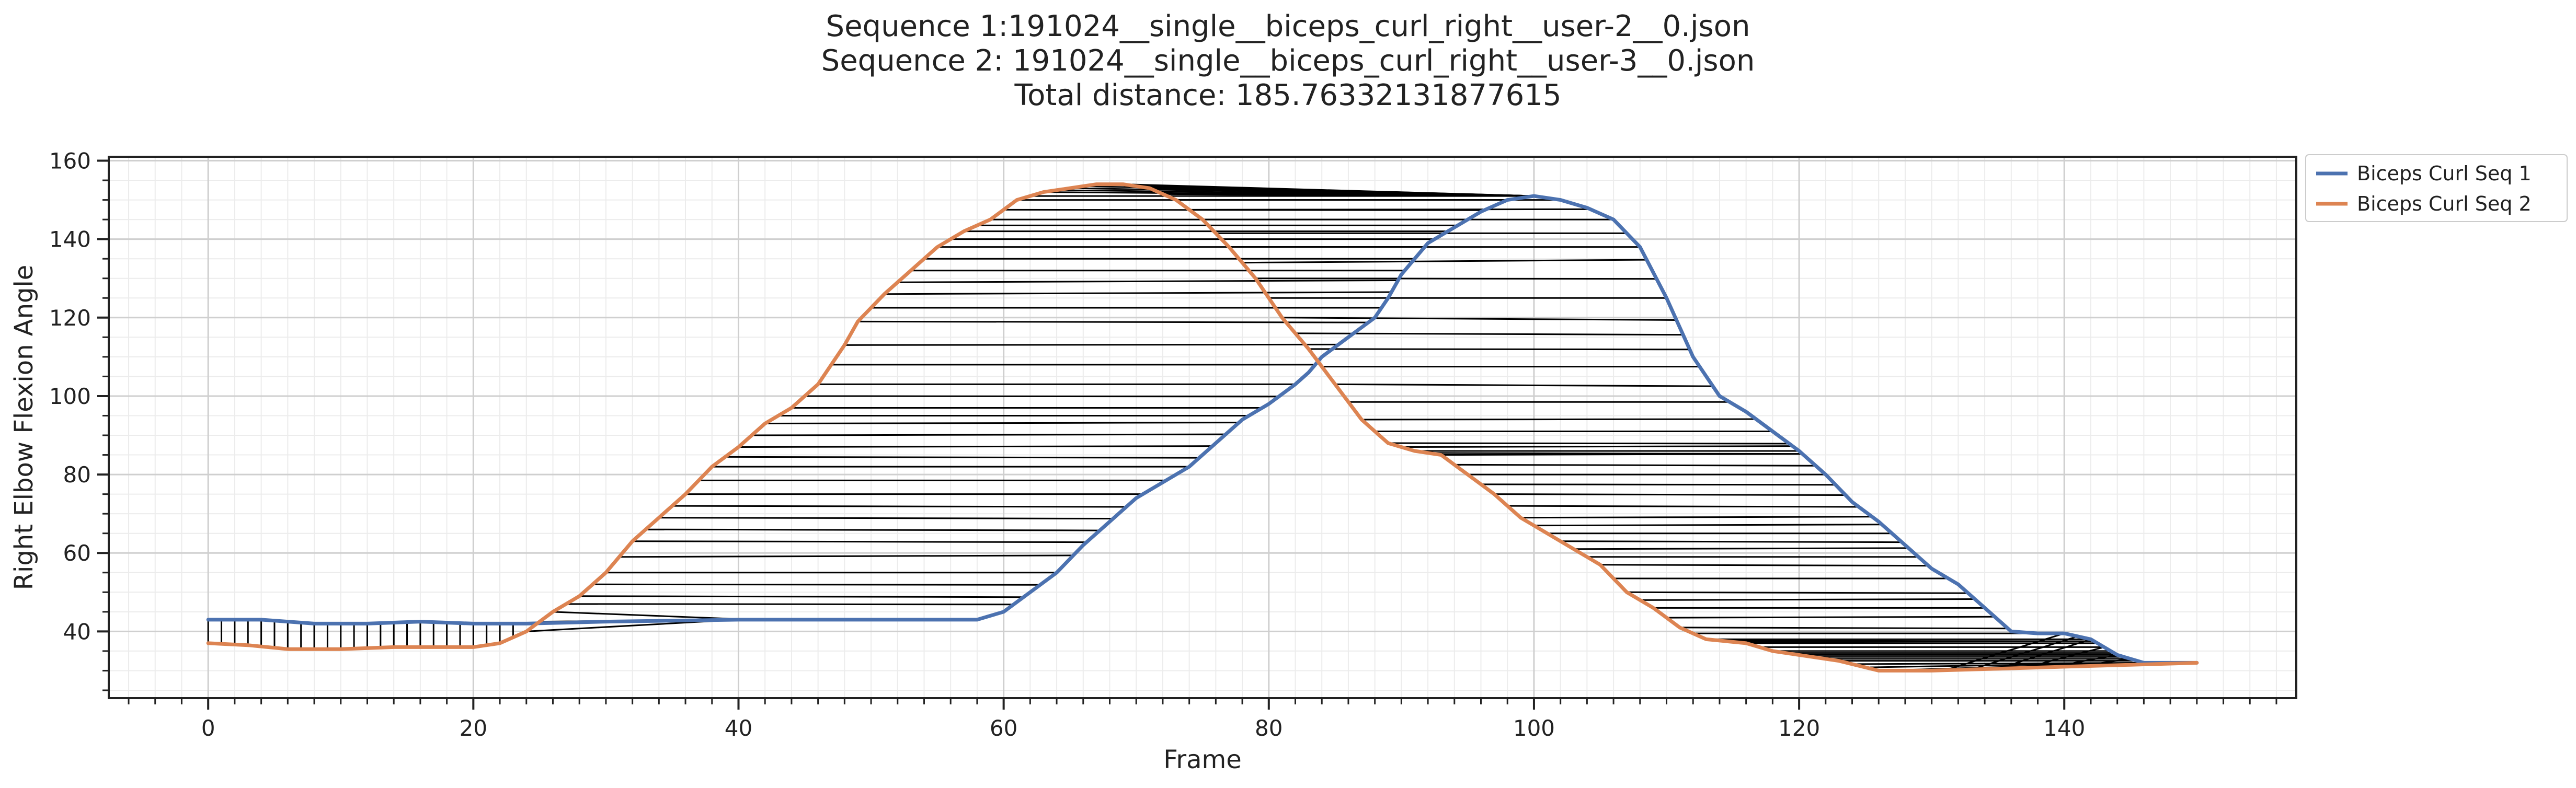  What do you see at coordinates (70, 161) in the screenshot?
I see `y-tick-label: 160` at bounding box center [70, 161].